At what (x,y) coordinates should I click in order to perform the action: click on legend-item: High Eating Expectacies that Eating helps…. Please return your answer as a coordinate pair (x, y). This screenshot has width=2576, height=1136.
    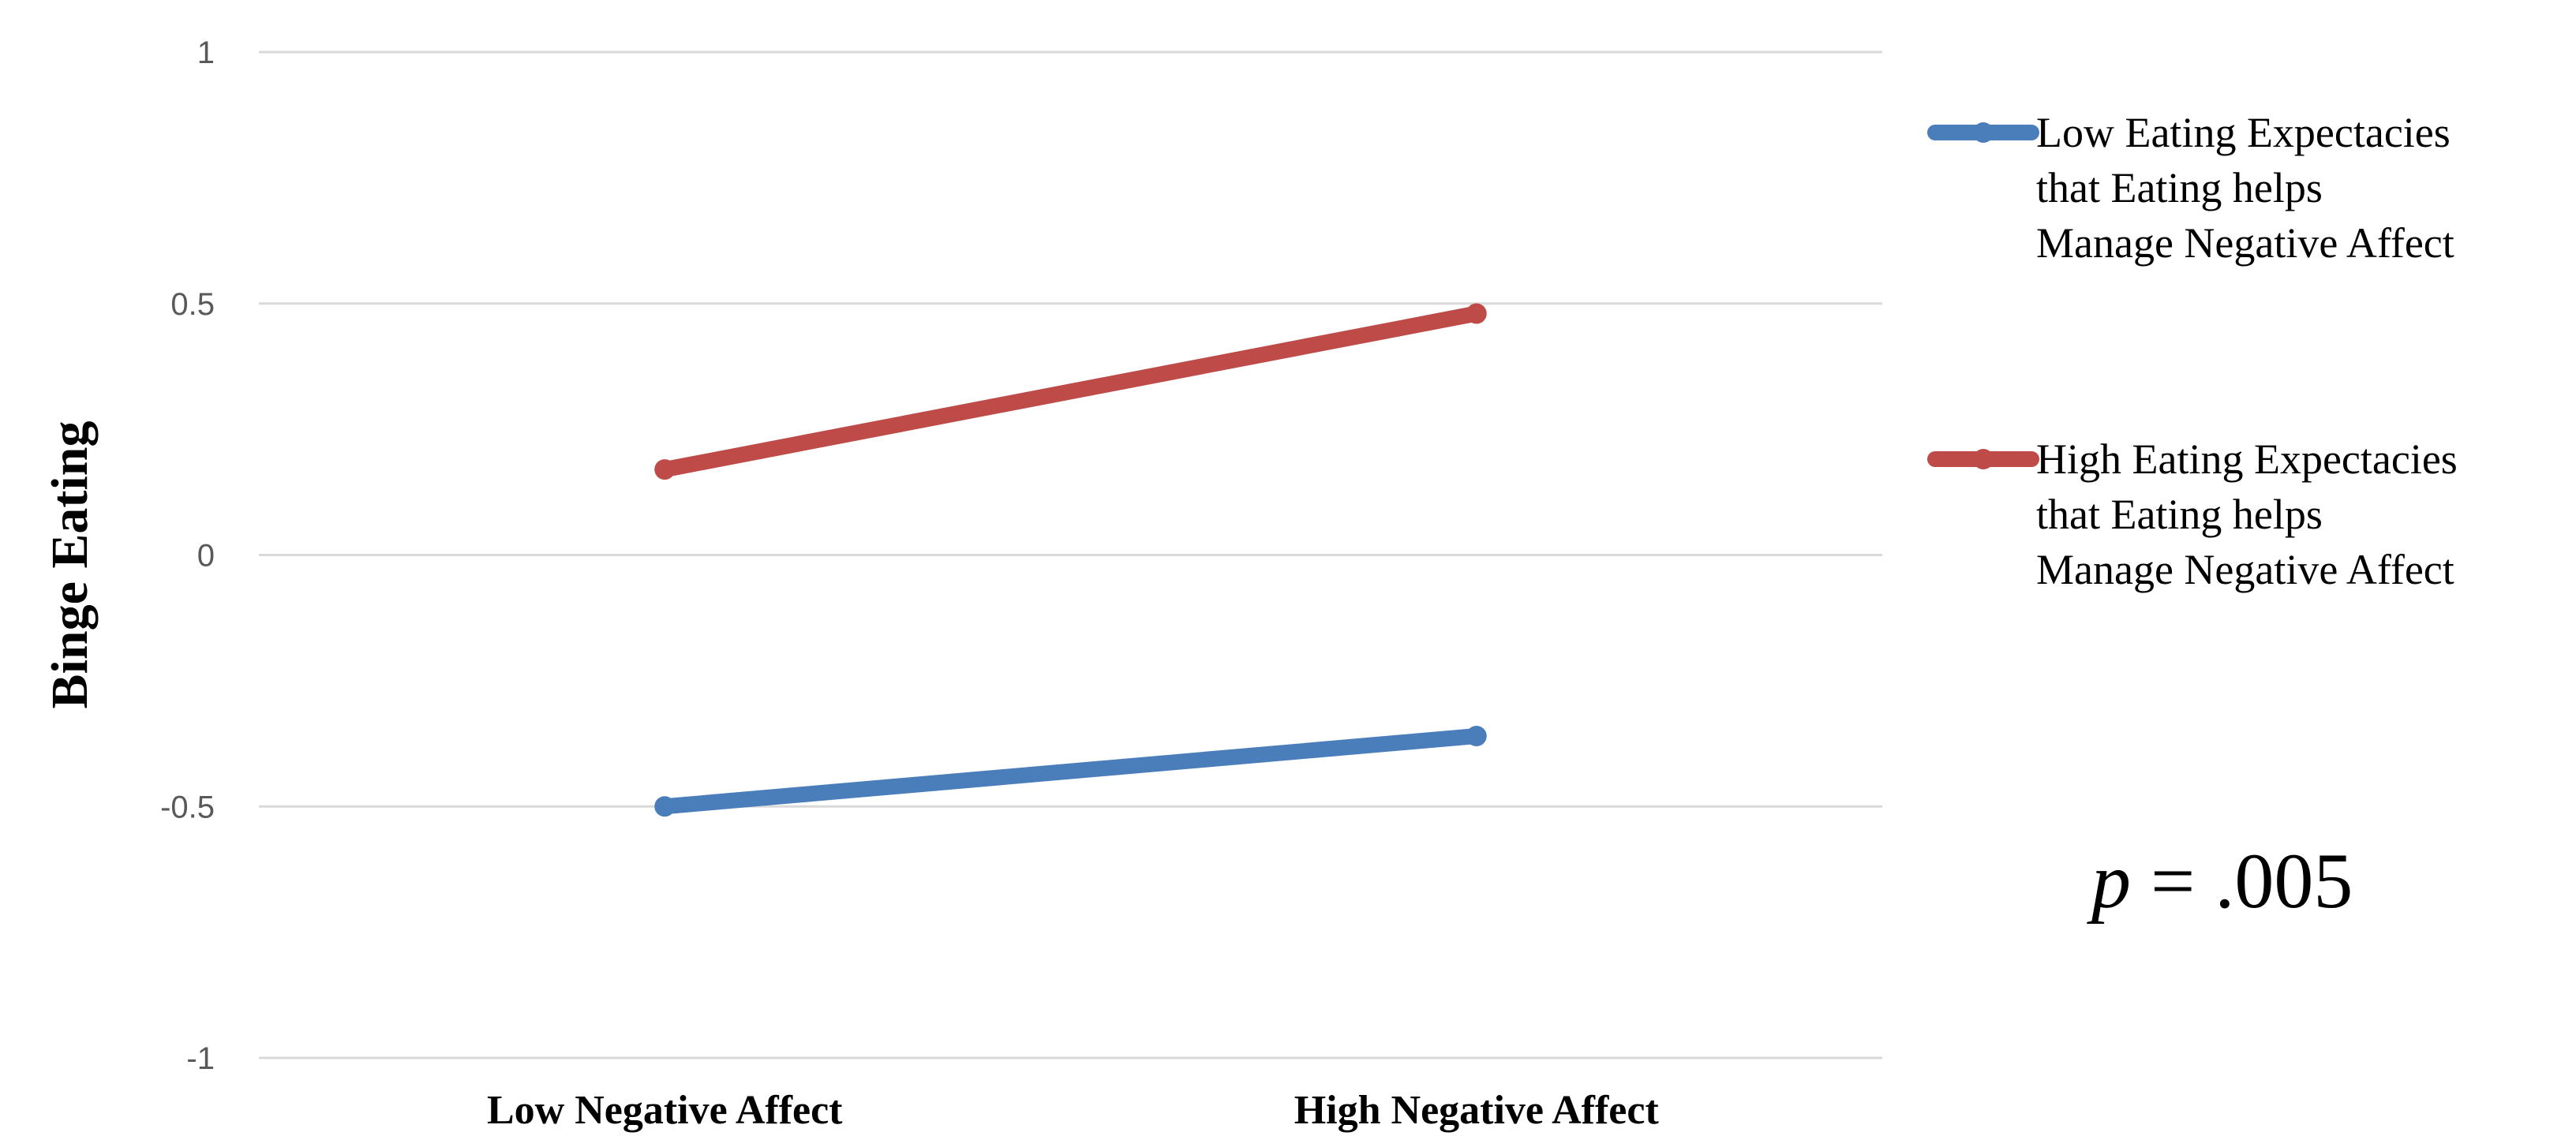
    Looking at the image, I should click on (2192, 514).